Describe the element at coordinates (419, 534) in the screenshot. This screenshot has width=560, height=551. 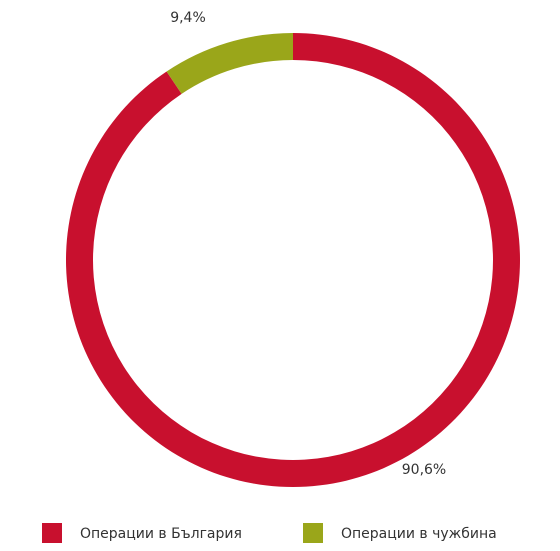
I see `legend-label: Операции в чужбина` at that location.